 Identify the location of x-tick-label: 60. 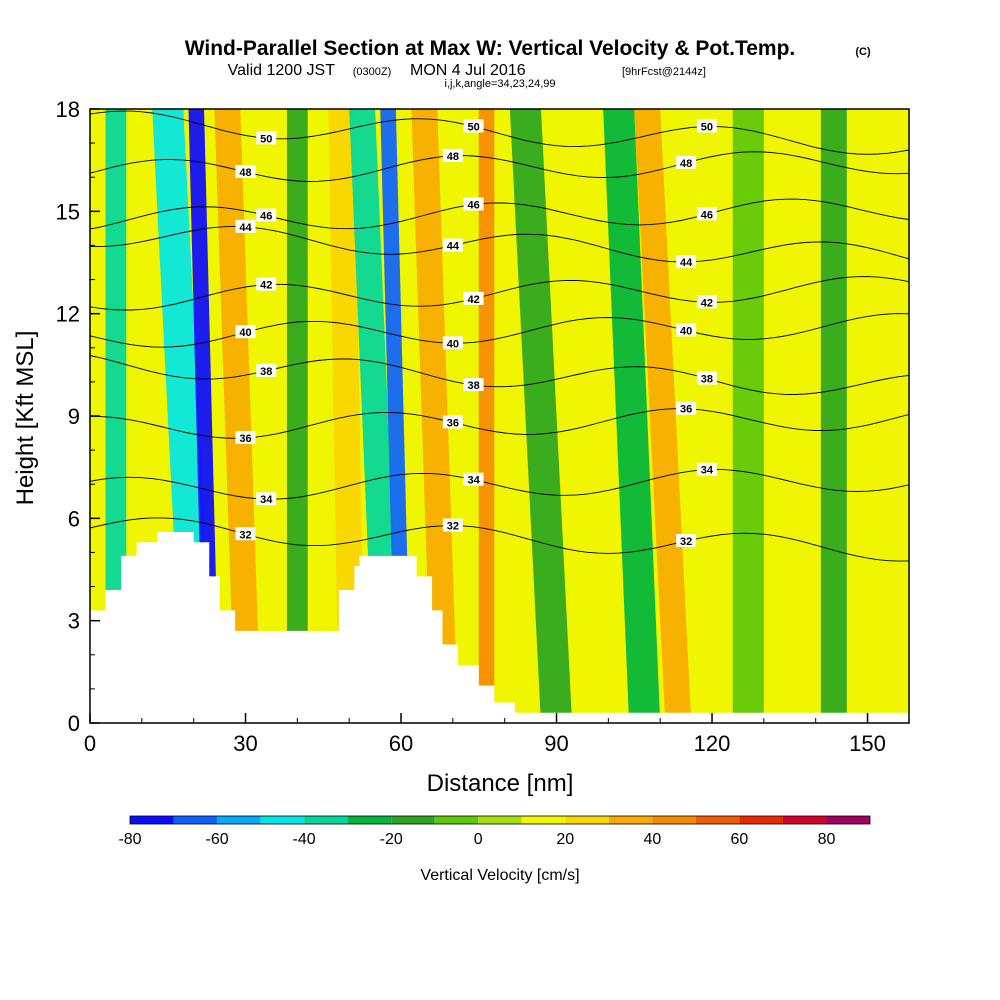
(401, 743).